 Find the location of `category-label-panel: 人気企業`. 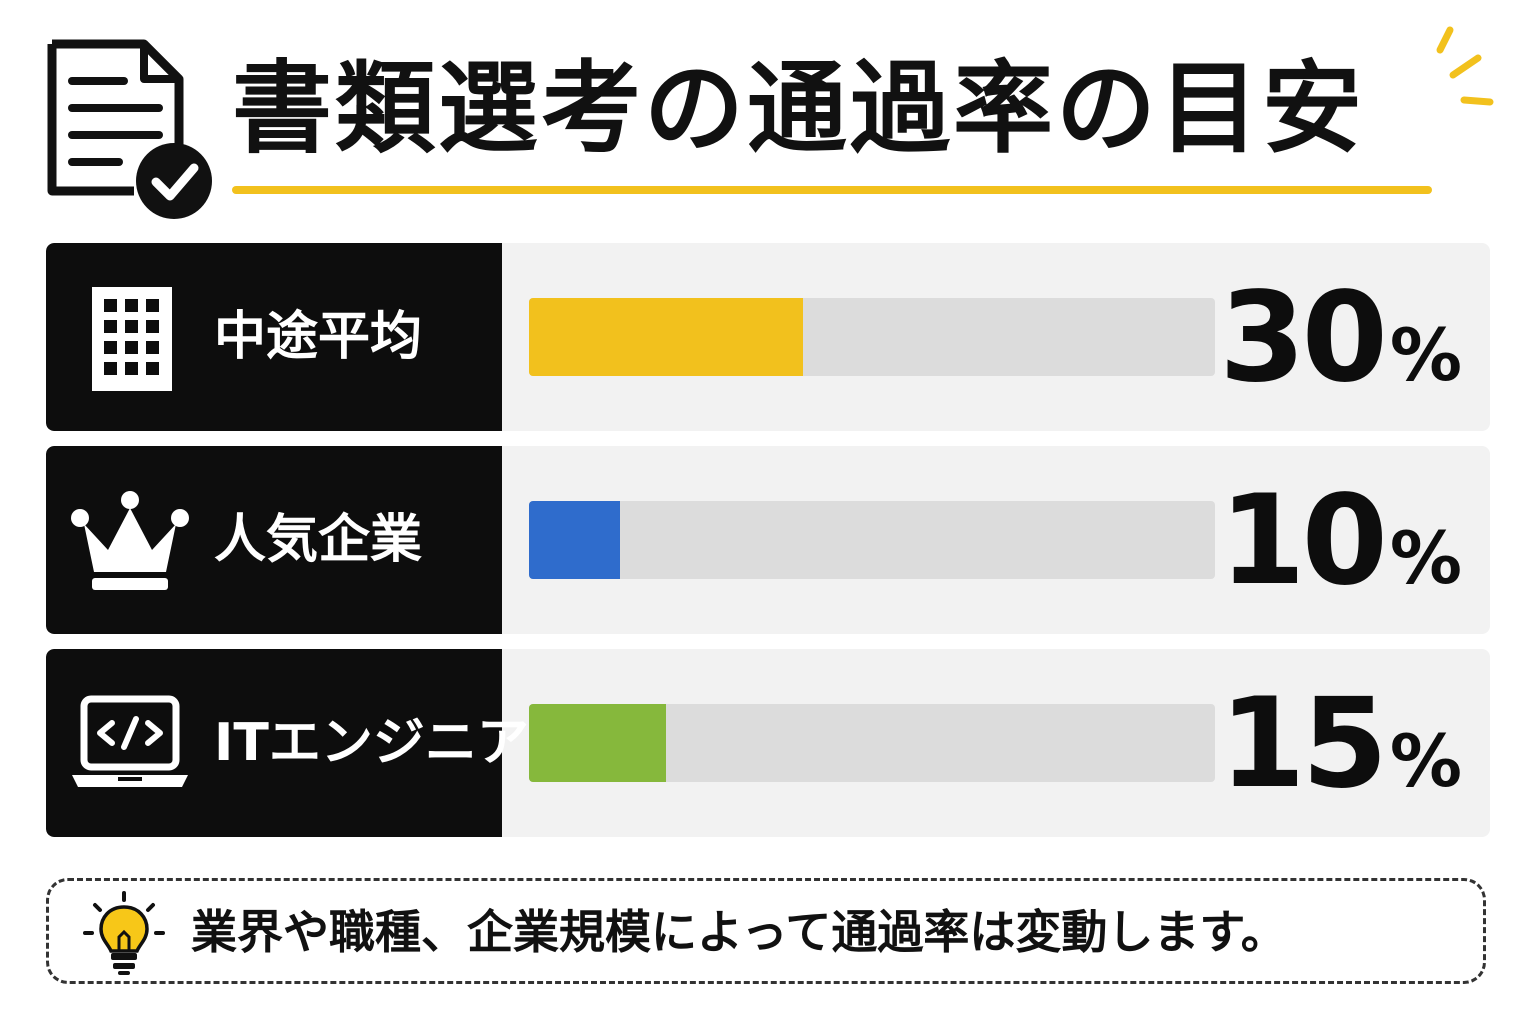

category-label-panel: 人気企業 is located at coordinates (274, 540).